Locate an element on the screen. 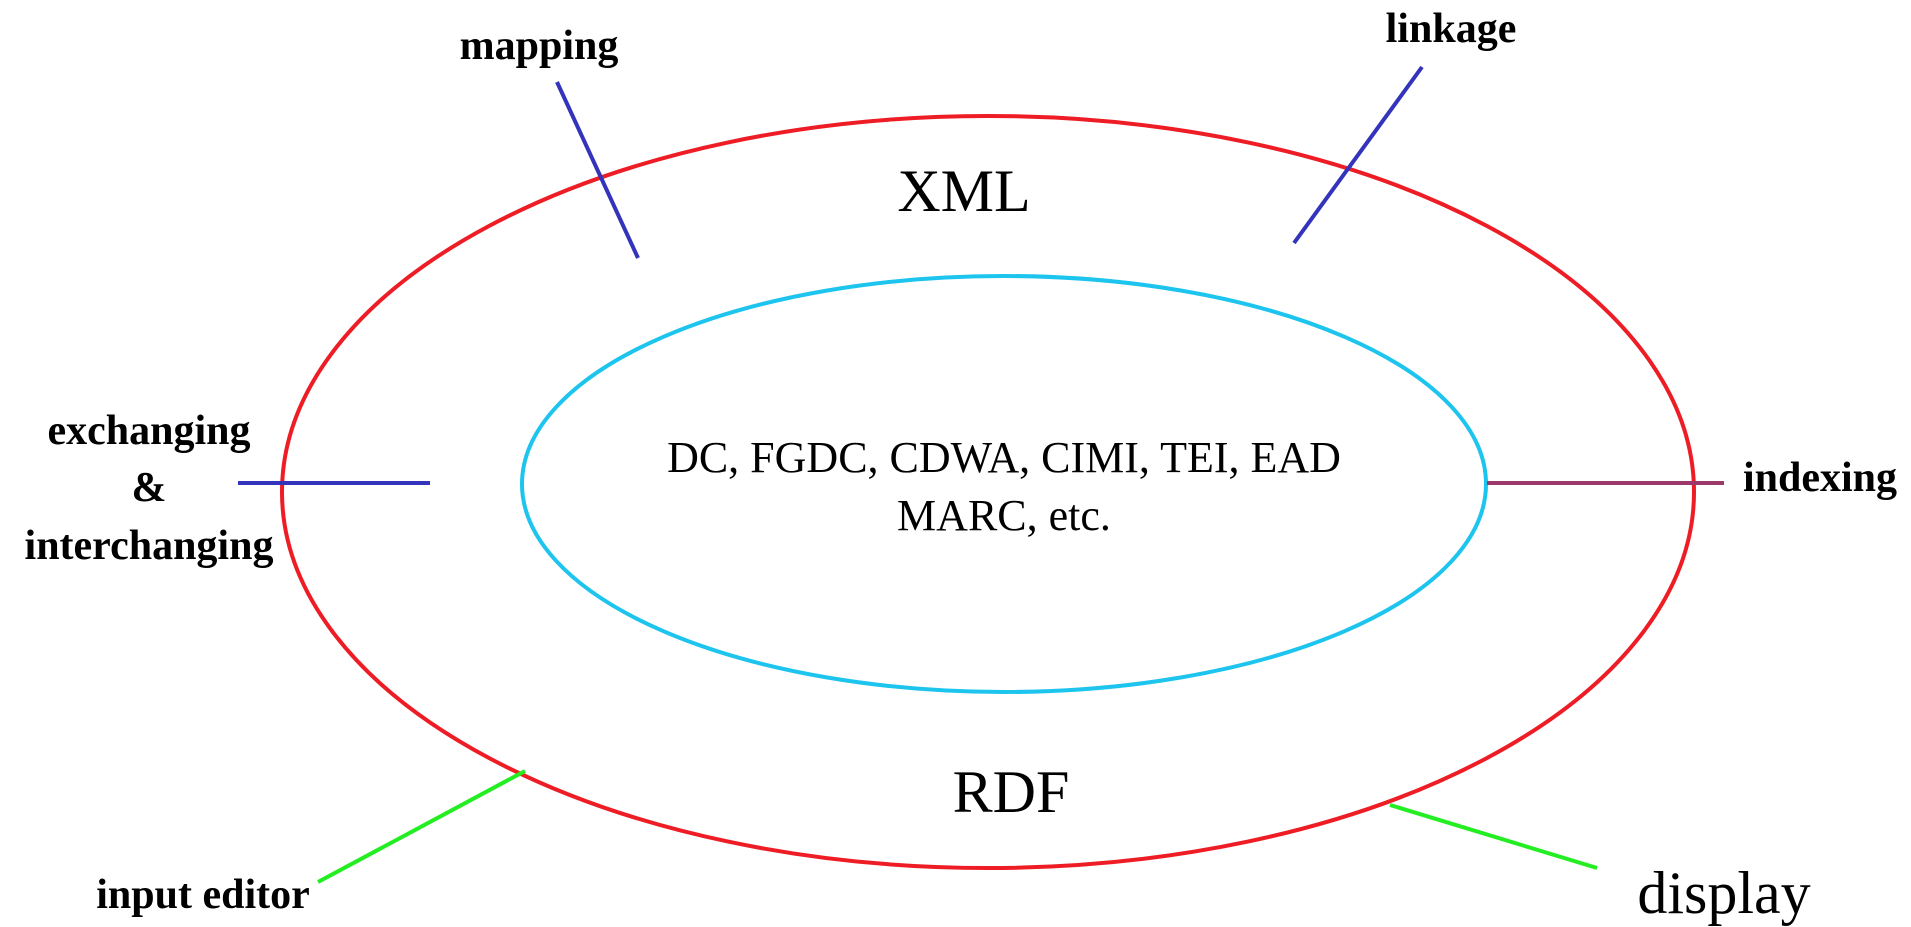 The width and height of the screenshot is (1911, 927). display-connector is located at coordinates (1493, 836).